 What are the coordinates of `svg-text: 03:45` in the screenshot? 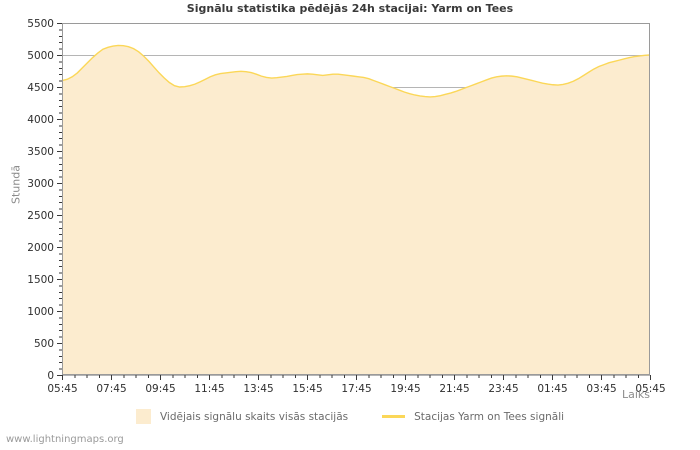 It's located at (601, 389).